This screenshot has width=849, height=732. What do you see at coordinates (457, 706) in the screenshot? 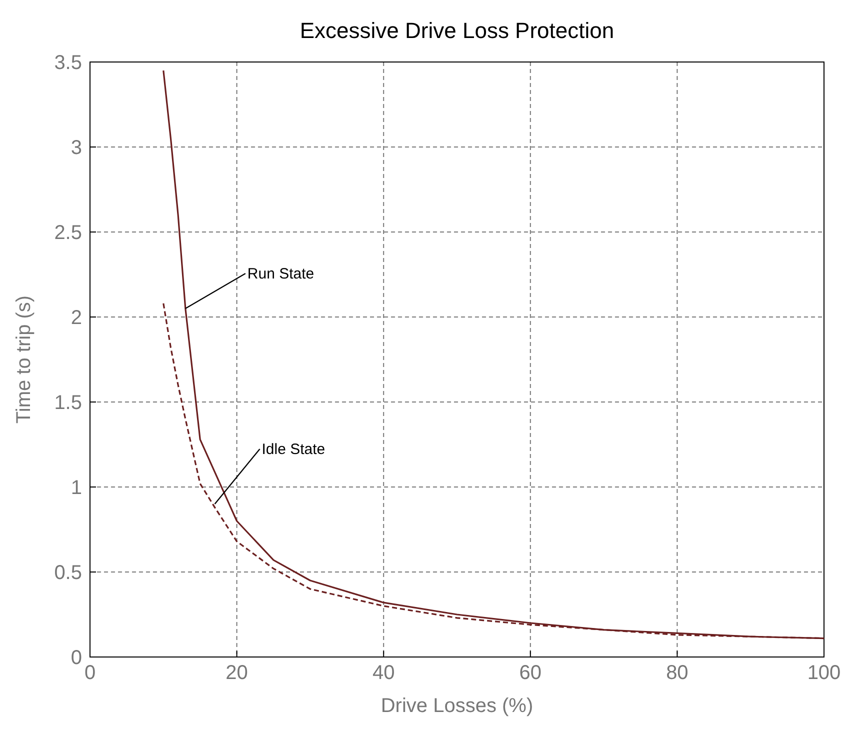
I see `x-axis-title: Drive Losses (%)` at bounding box center [457, 706].